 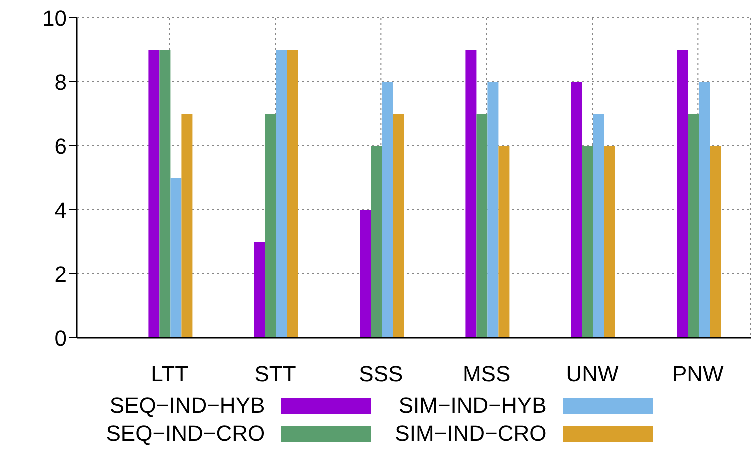 I want to click on y-tick-label: 10, so click(x=54, y=18).